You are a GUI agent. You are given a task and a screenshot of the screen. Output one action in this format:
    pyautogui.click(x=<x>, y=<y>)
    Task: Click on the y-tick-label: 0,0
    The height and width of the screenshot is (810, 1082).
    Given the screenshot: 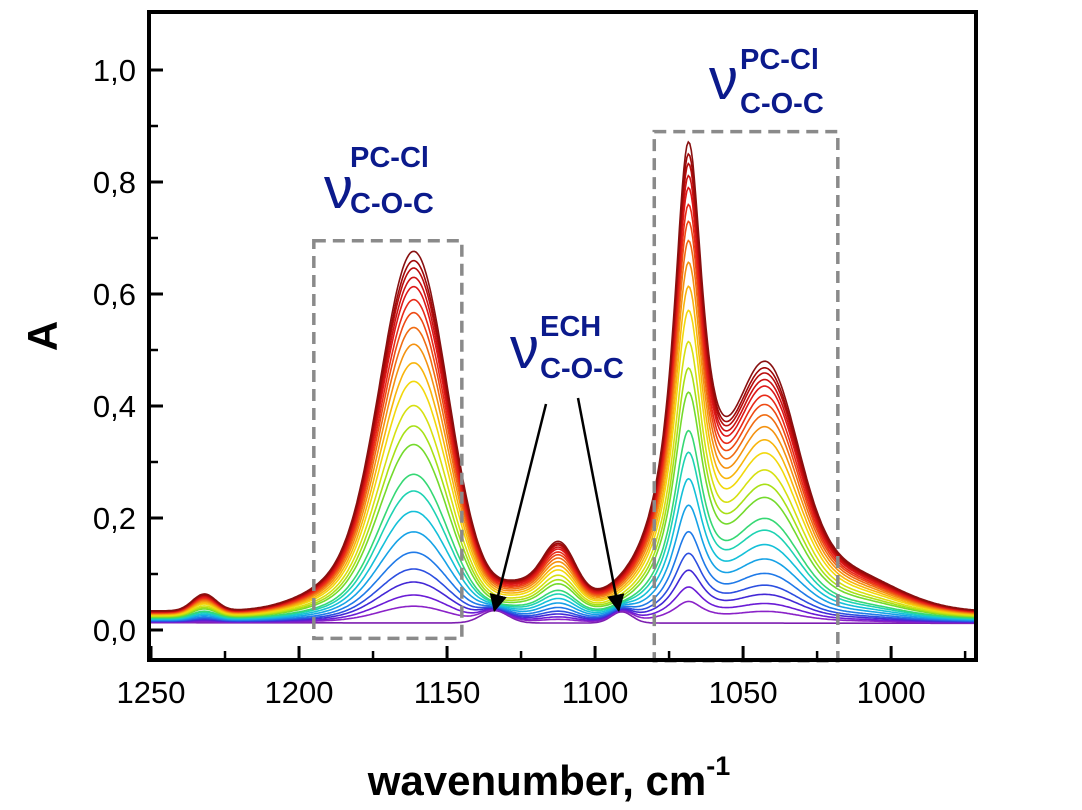 What is the action you would take?
    pyautogui.click(x=114, y=630)
    